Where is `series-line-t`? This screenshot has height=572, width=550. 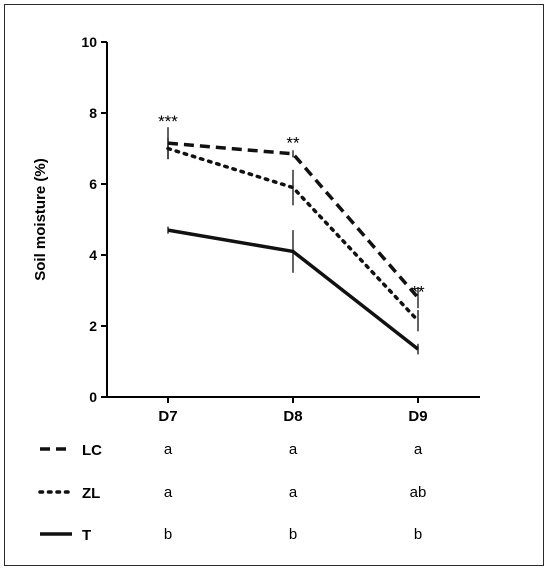 series-line-t is located at coordinates (293, 289).